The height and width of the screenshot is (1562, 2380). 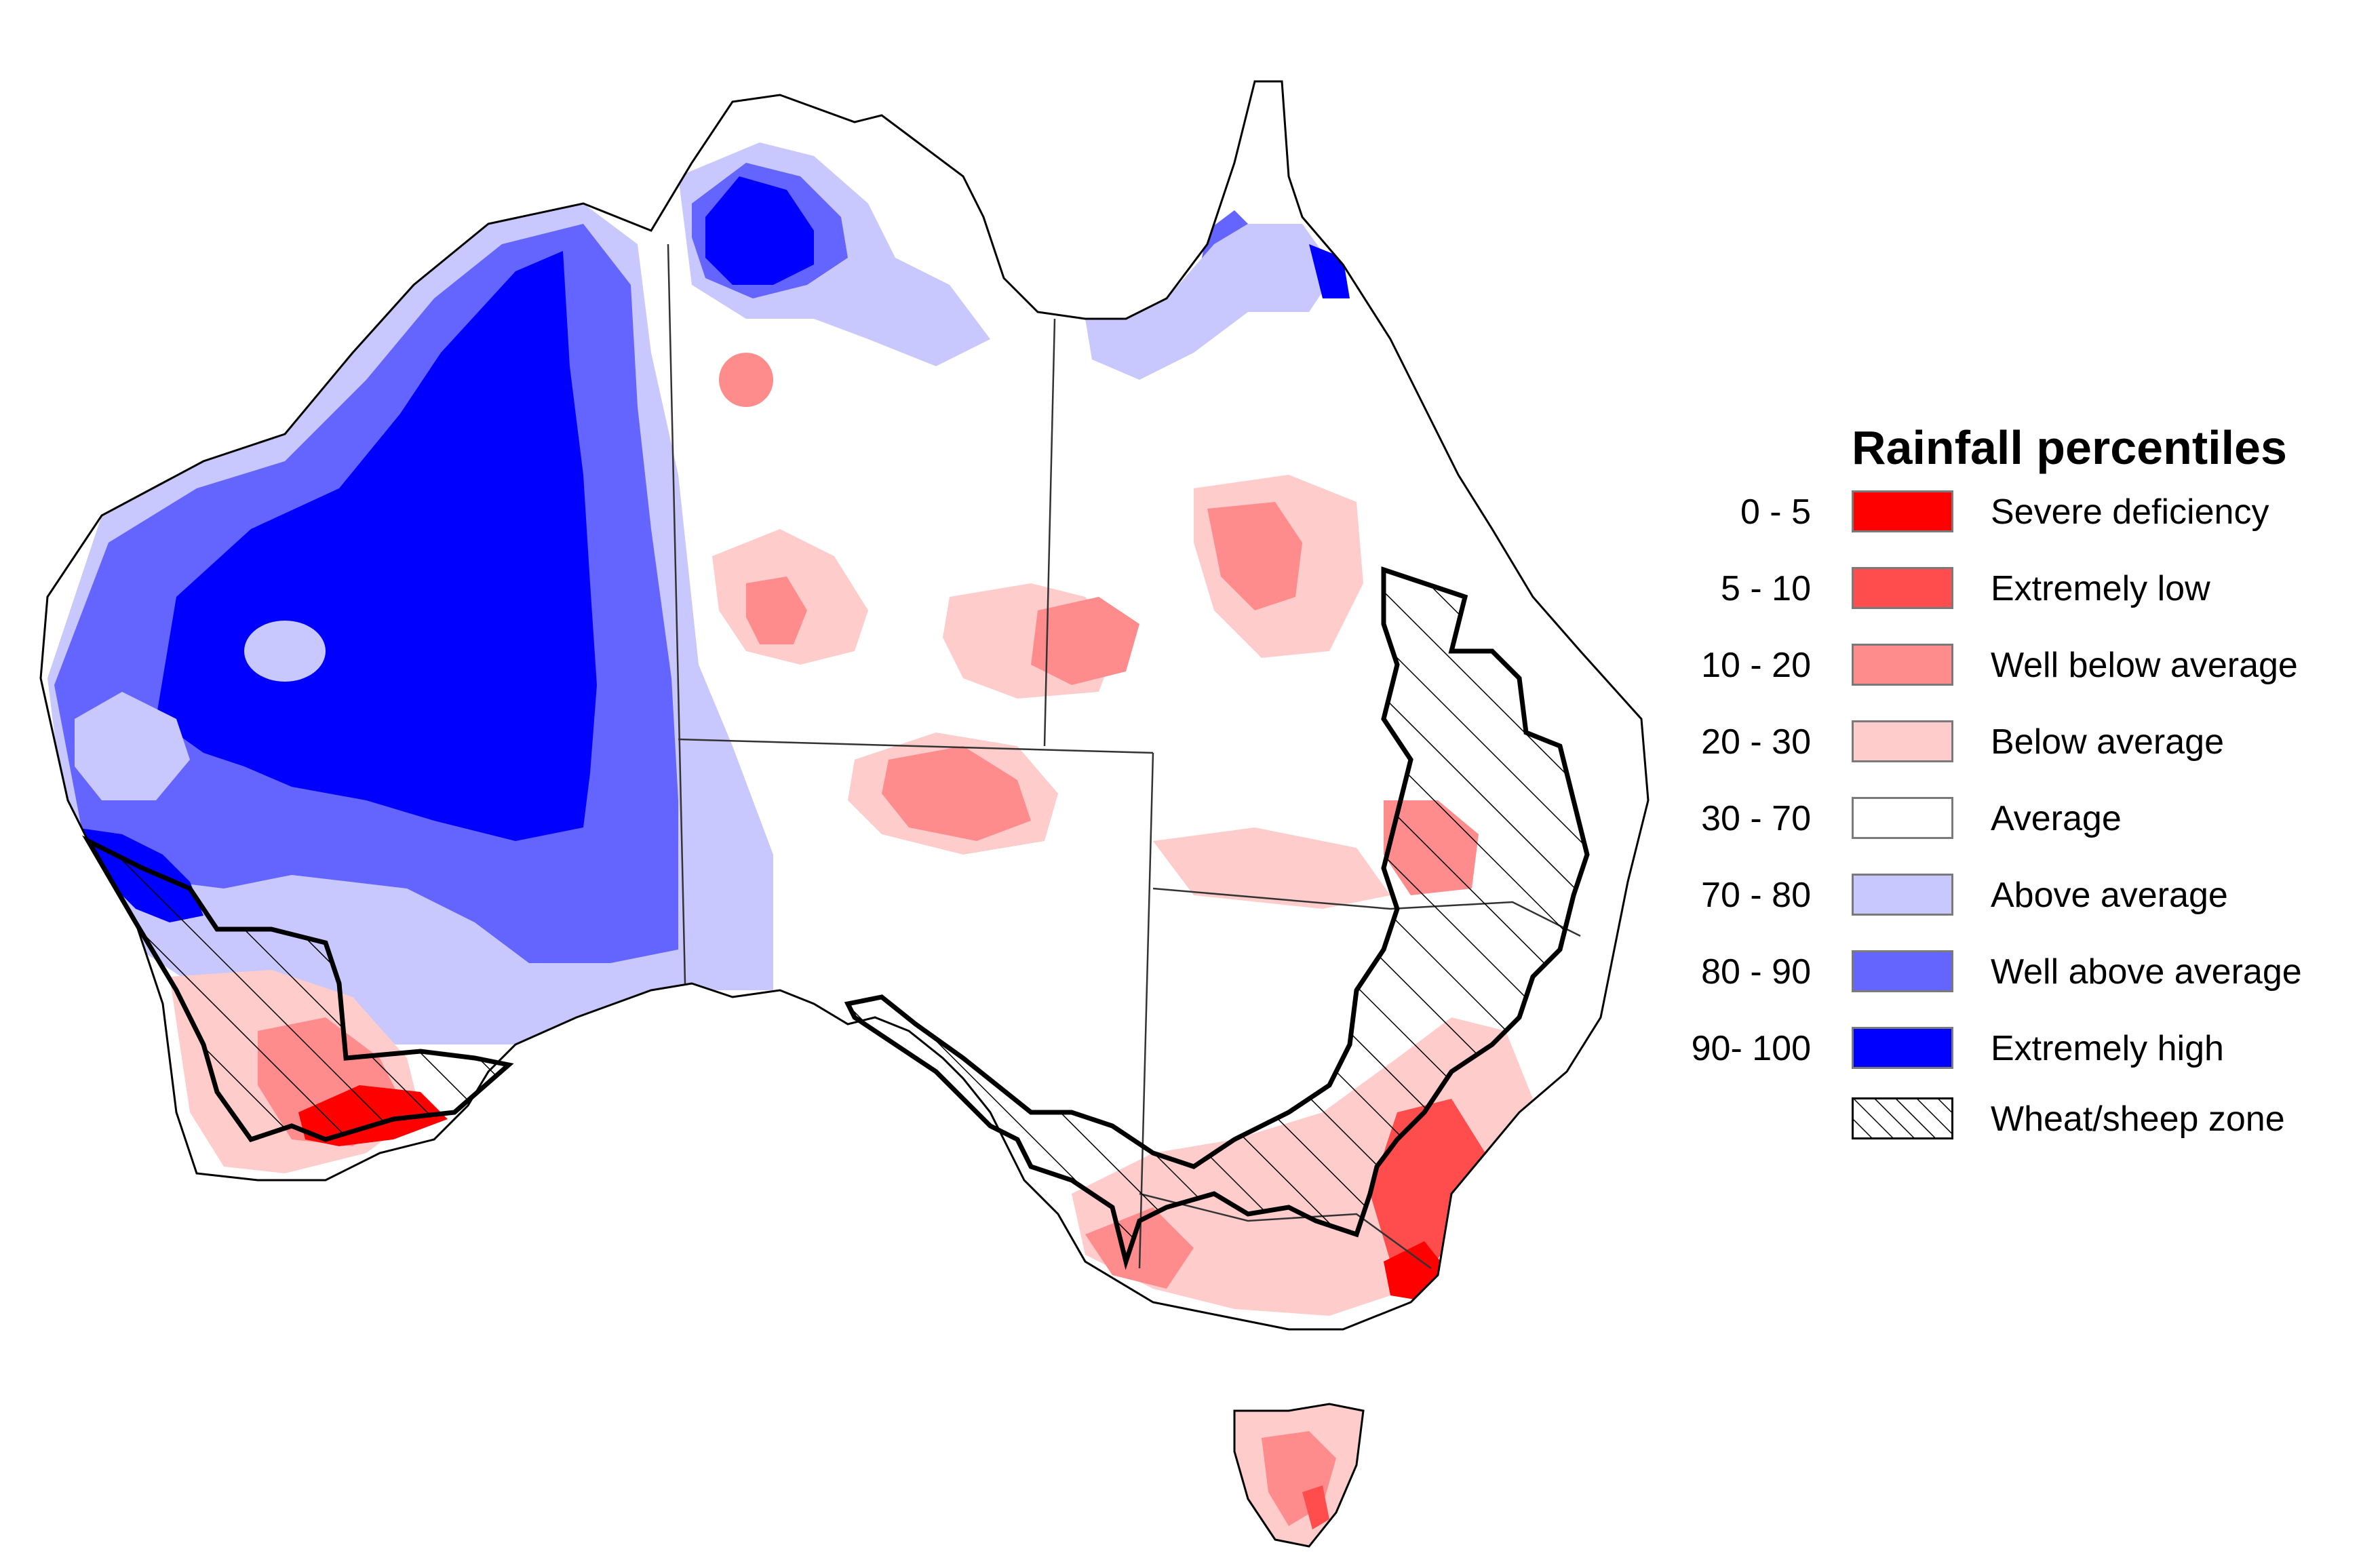 I want to click on region-nt-south-well-below, so click(x=1085, y=641).